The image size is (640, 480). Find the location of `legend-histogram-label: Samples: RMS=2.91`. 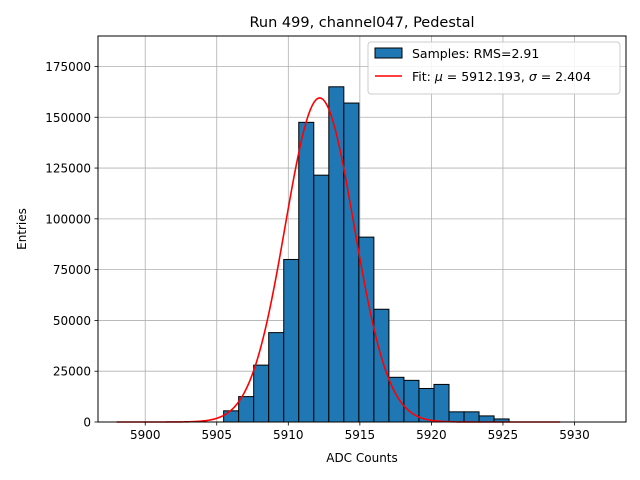

legend-histogram-label: Samples: RMS=2.91 is located at coordinates (475, 53).